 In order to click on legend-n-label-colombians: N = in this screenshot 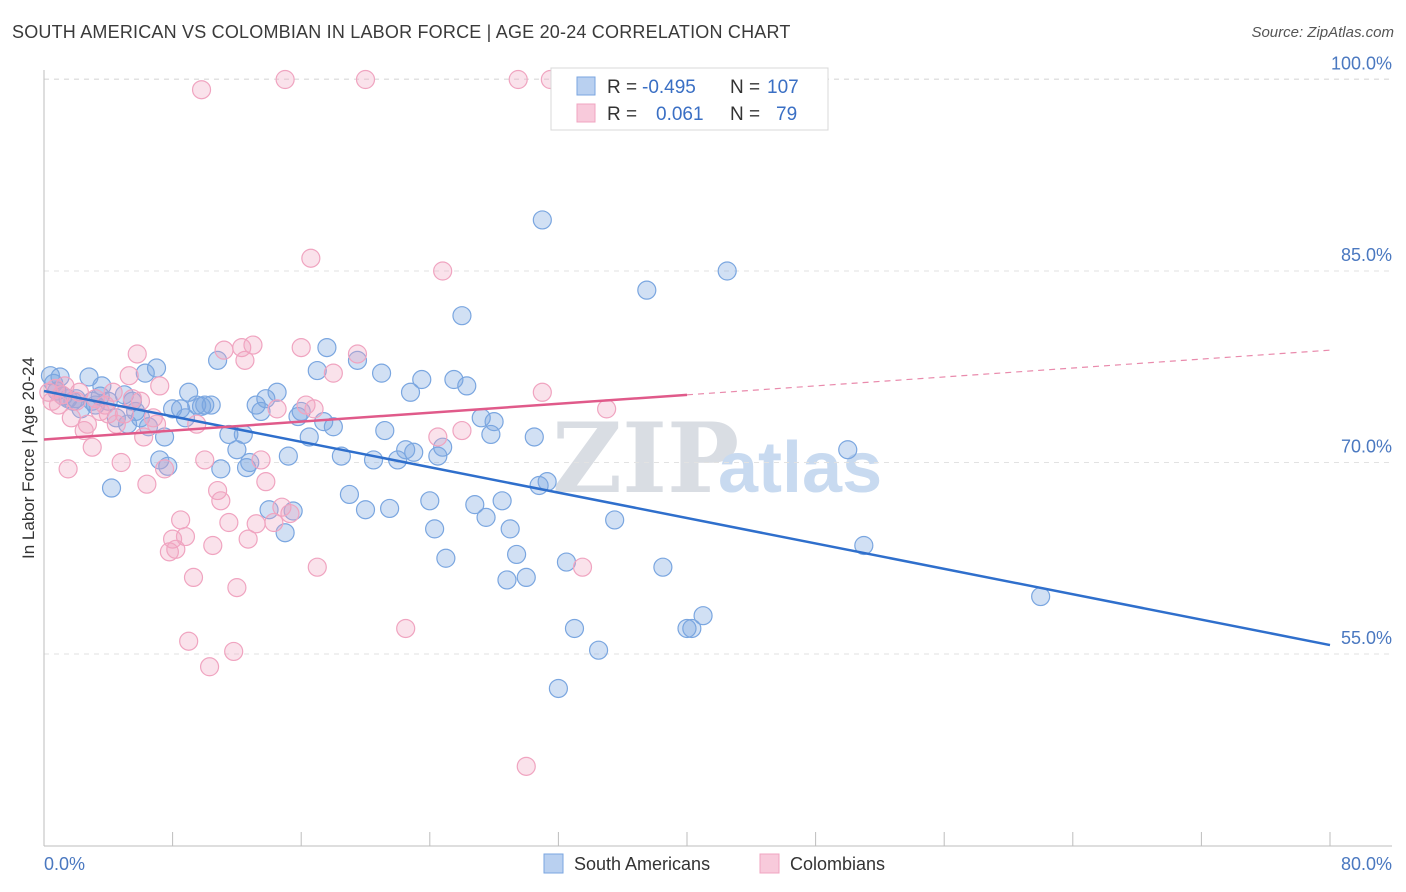, I will do `click(745, 114)`.